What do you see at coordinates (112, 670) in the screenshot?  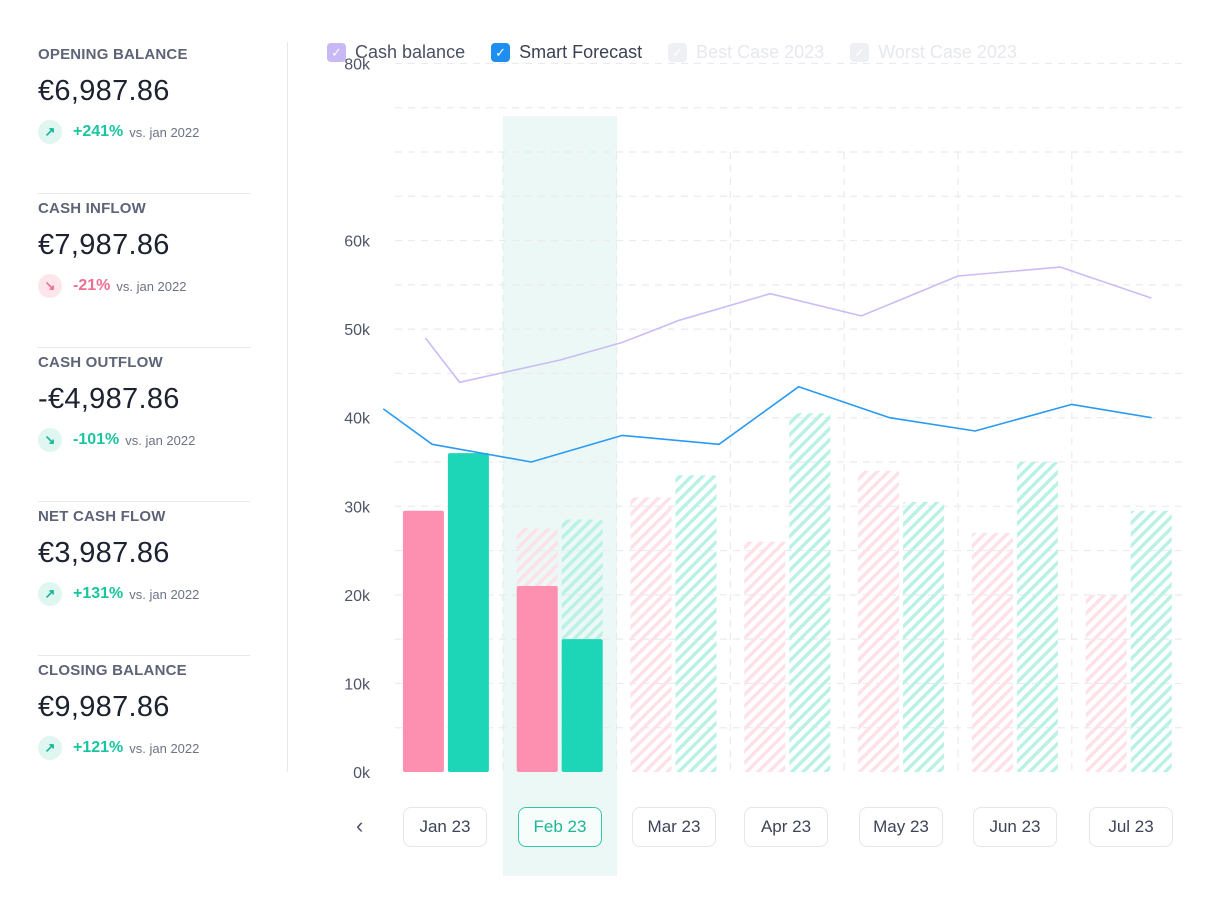 I see `kpi-label: CLOSING BALANCE` at bounding box center [112, 670].